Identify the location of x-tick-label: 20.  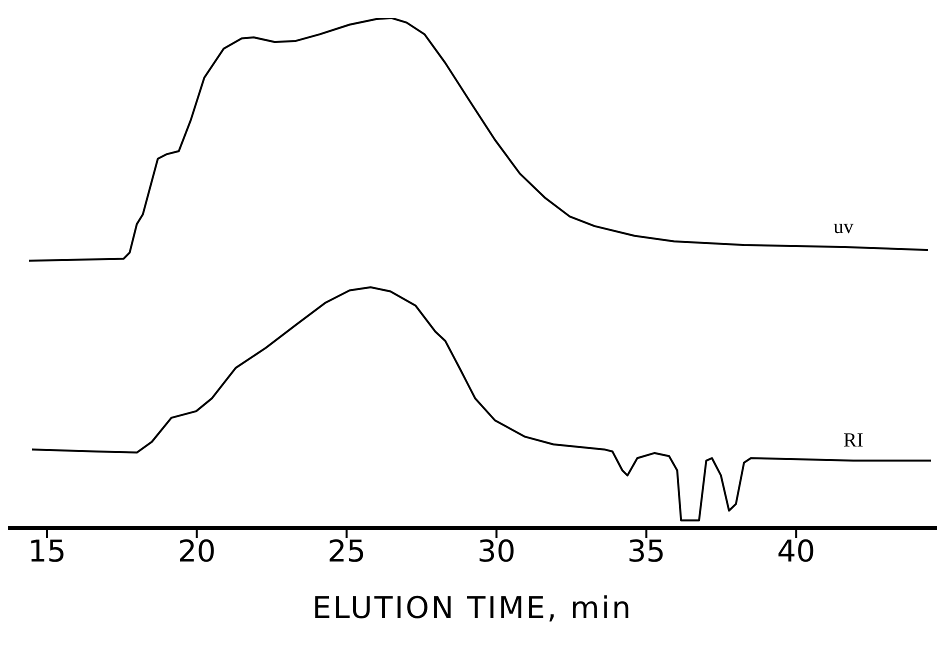
(197, 552).